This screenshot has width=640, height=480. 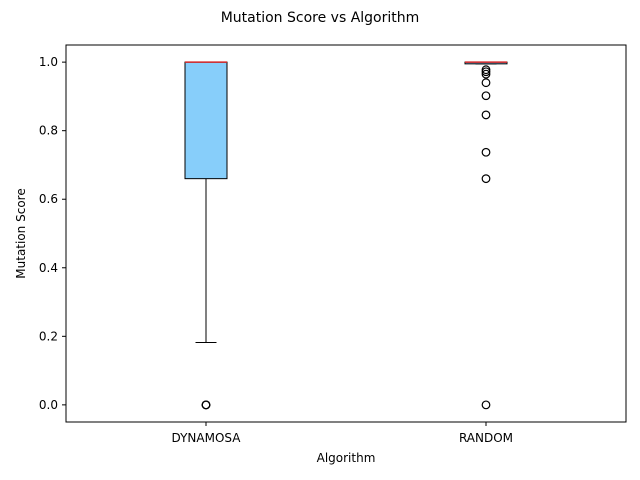 What do you see at coordinates (48, 336) in the screenshot?
I see `y-tick-label: 0.2` at bounding box center [48, 336].